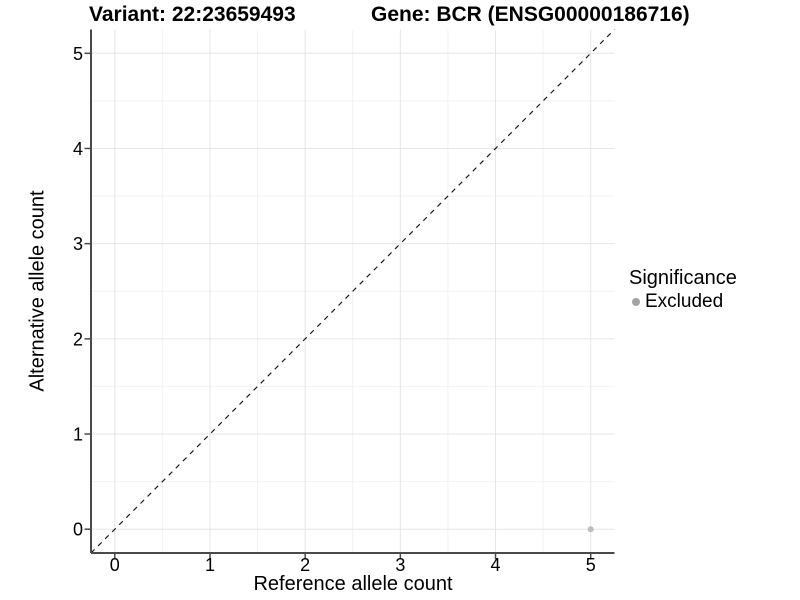 The image size is (800, 600). Describe the element at coordinates (78, 435) in the screenshot. I see `y-tick-label: 1` at that location.